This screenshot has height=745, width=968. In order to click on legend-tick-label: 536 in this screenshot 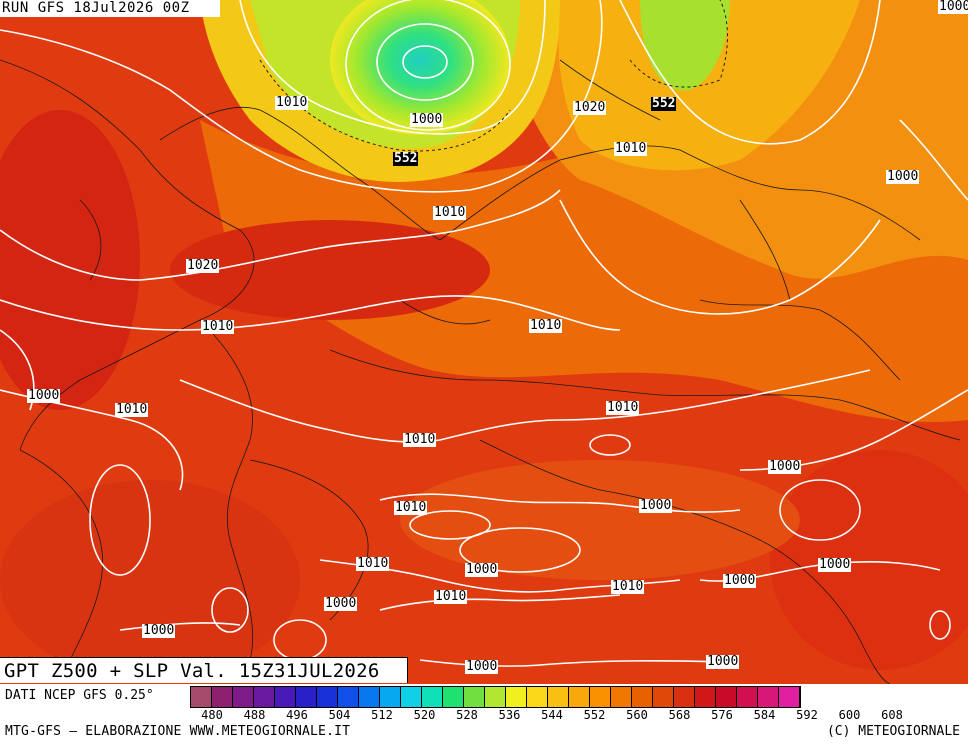, I will do `click(509, 715)`.